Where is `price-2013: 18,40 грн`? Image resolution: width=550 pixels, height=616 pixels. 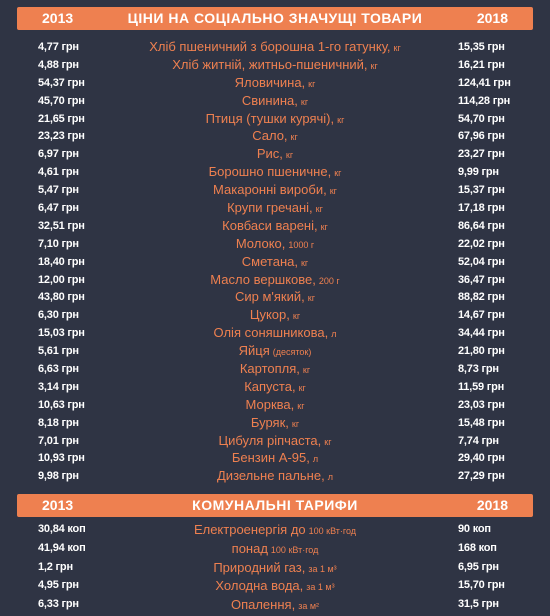
price-2013: 18,40 грн is located at coordinates (61, 261).